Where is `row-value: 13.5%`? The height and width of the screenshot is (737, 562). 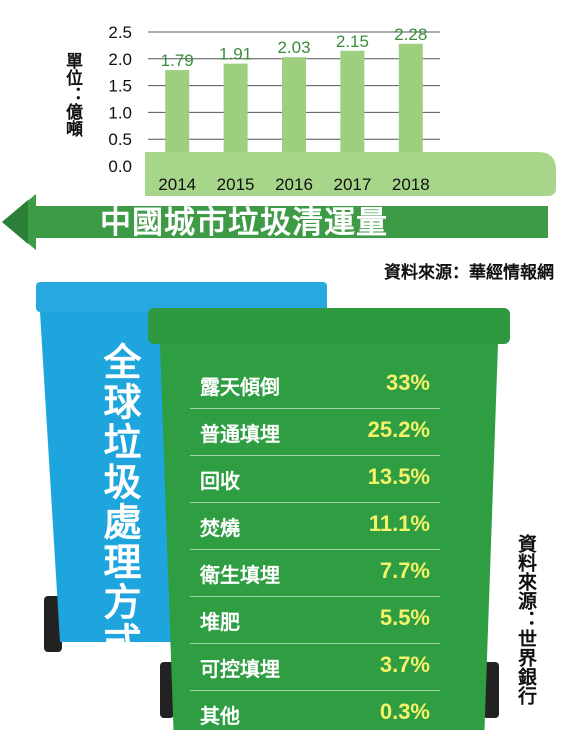
row-value: 13.5% is located at coordinates (398, 476).